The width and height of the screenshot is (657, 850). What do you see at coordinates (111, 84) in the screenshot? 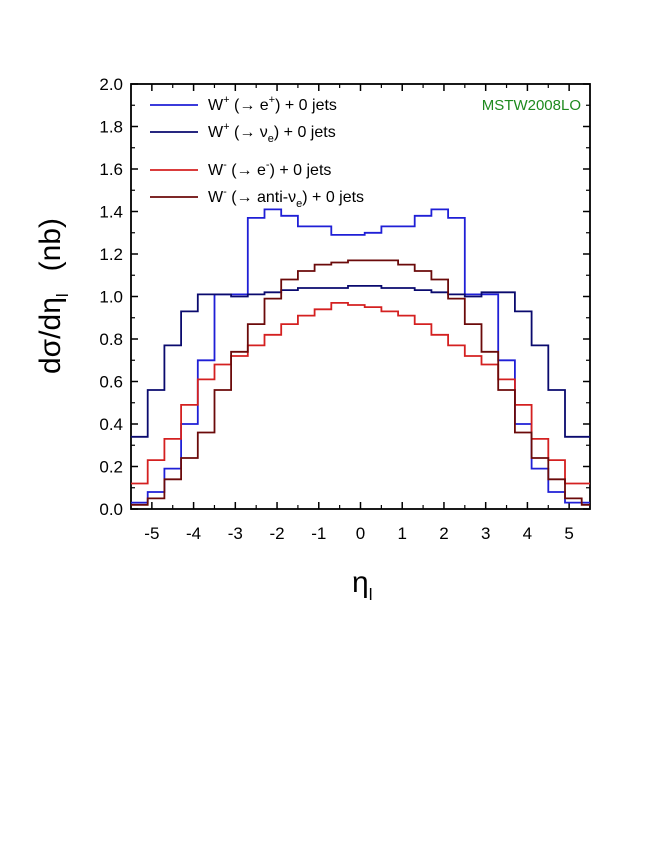
I see `y-tick-label: 2.0` at bounding box center [111, 84].